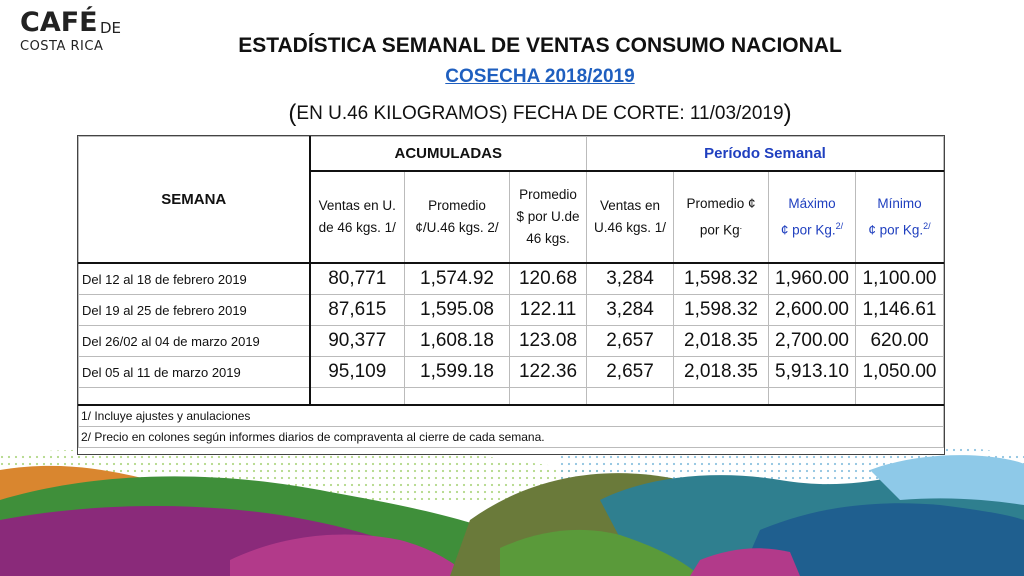 This screenshot has width=1024, height=576. I want to click on acumuladas-header: ACUMULADAS, so click(448, 154).